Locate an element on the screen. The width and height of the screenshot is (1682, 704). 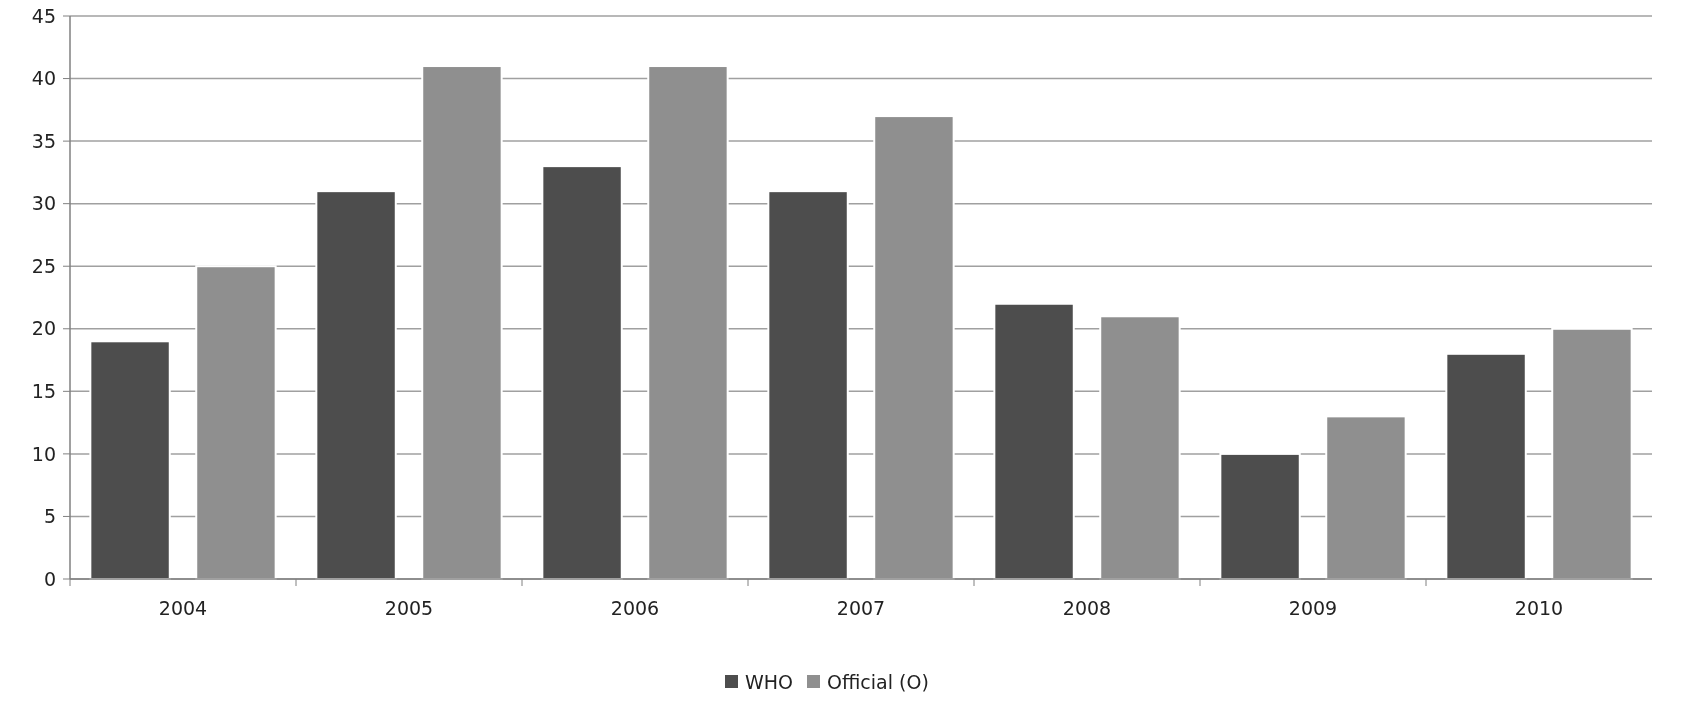
legend-label: WHO is located at coordinates (769, 681).